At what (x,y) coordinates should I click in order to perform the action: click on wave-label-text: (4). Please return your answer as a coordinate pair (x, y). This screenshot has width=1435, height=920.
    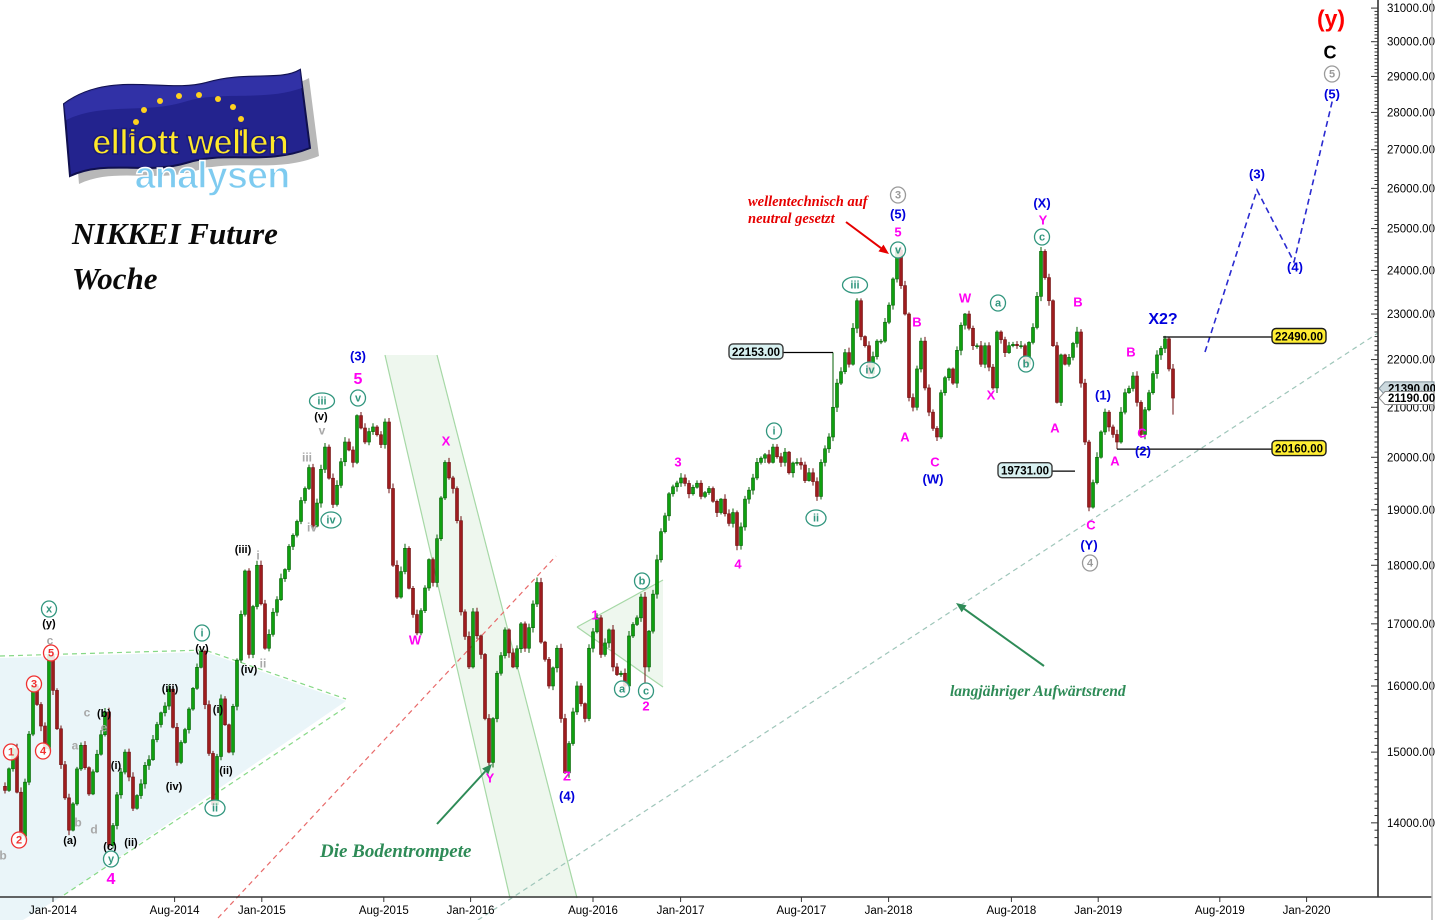
    Looking at the image, I should click on (567, 796).